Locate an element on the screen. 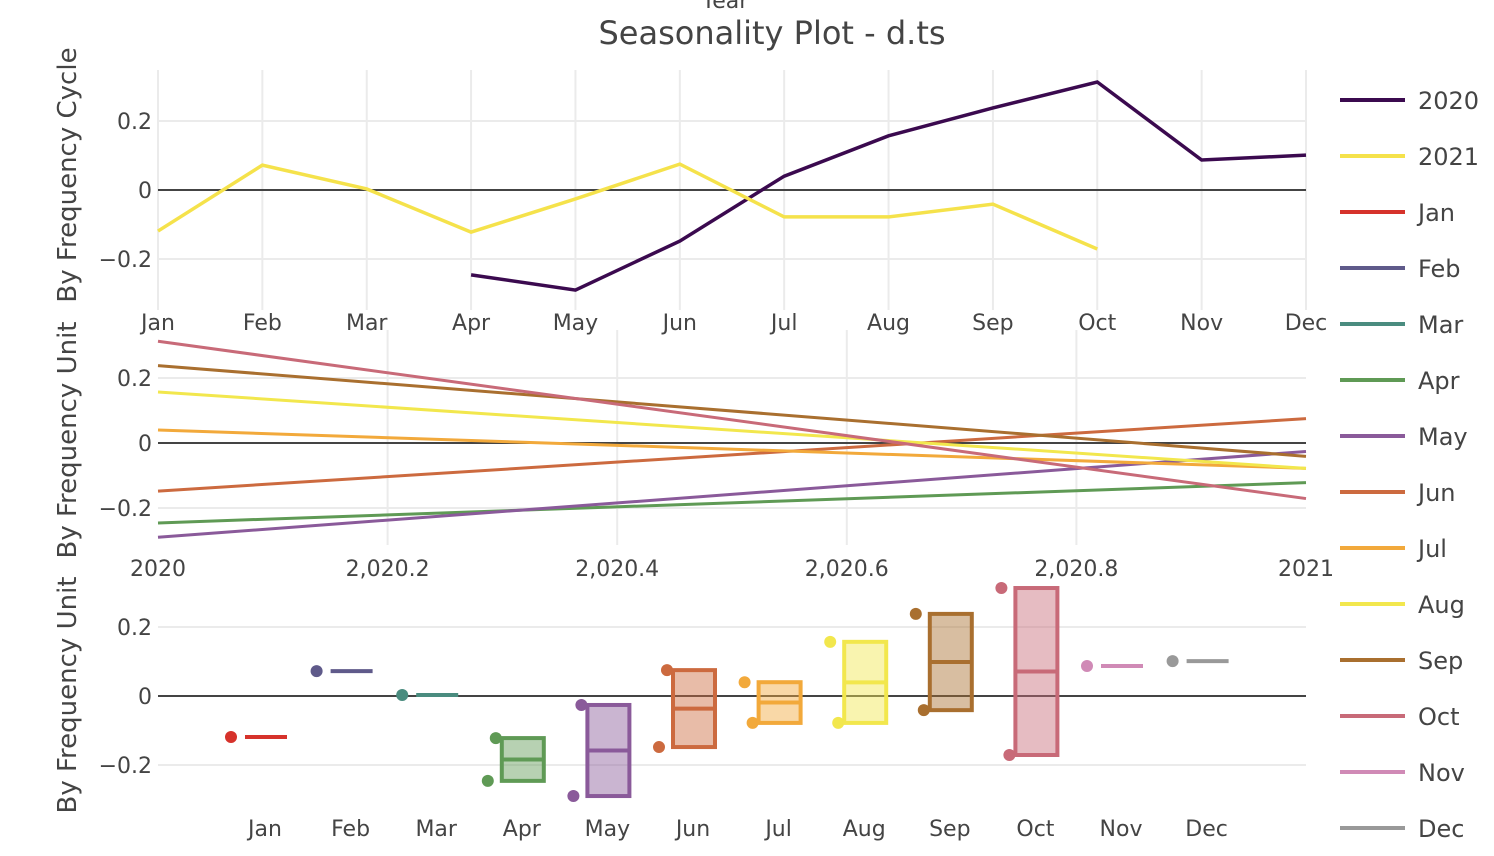 This screenshot has width=1494, height=856. legend-label: 2021 is located at coordinates (1448, 157).